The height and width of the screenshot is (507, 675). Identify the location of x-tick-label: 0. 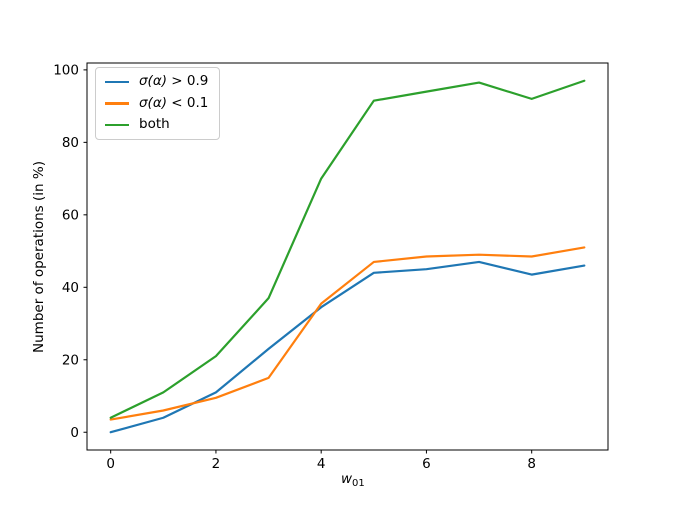
(110, 464).